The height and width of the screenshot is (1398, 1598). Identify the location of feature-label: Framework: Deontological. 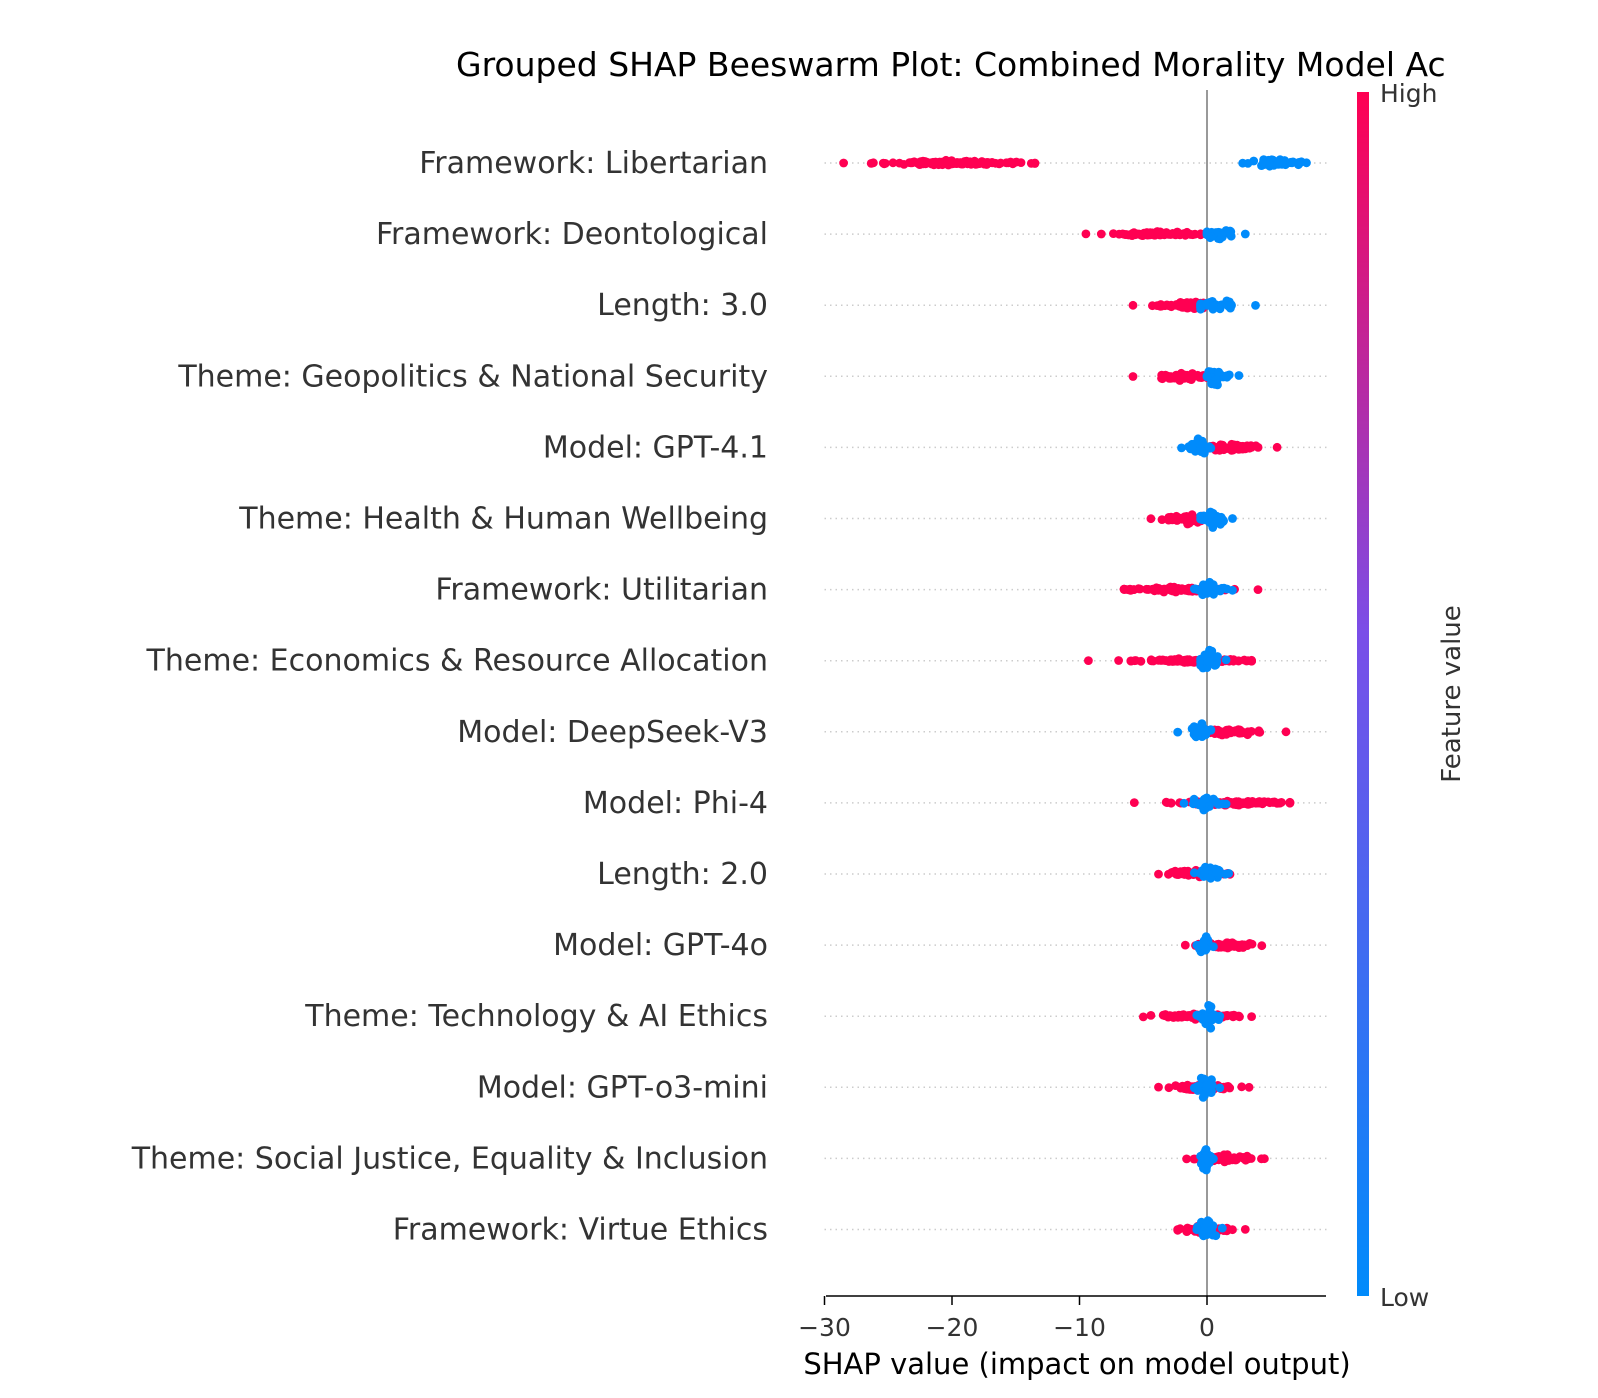
(572, 234).